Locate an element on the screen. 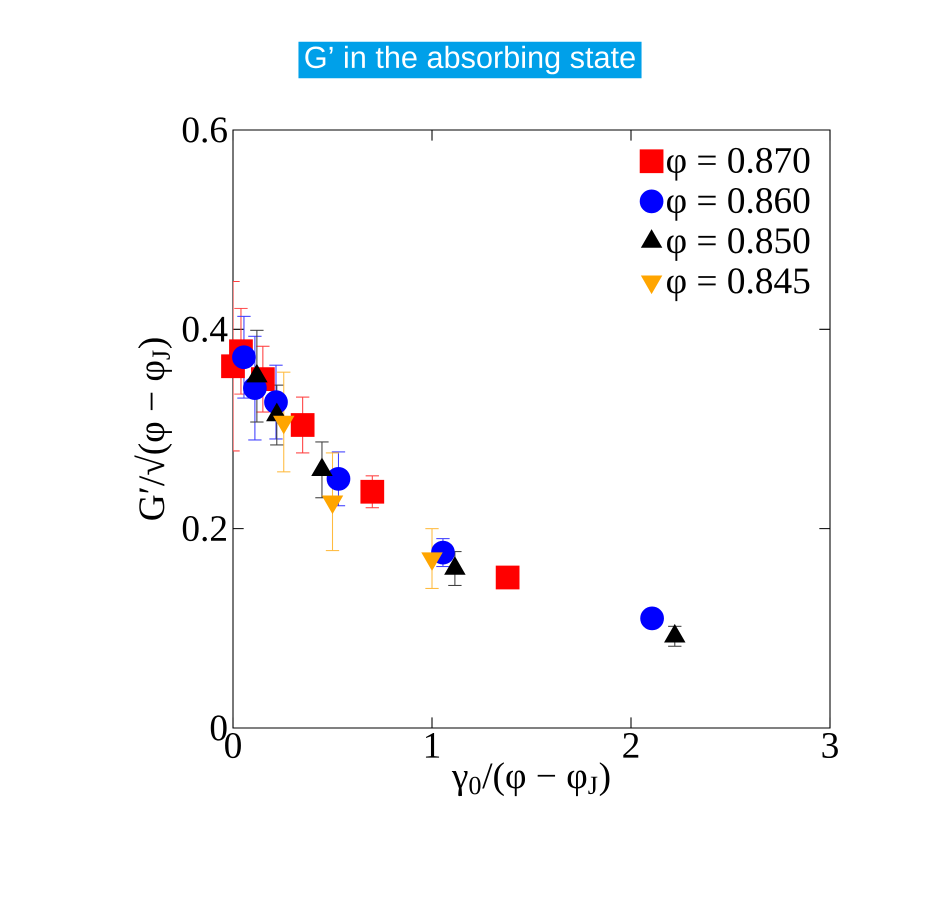 The image size is (943, 903). legend-label: φ = 0.845 is located at coordinates (738, 285).